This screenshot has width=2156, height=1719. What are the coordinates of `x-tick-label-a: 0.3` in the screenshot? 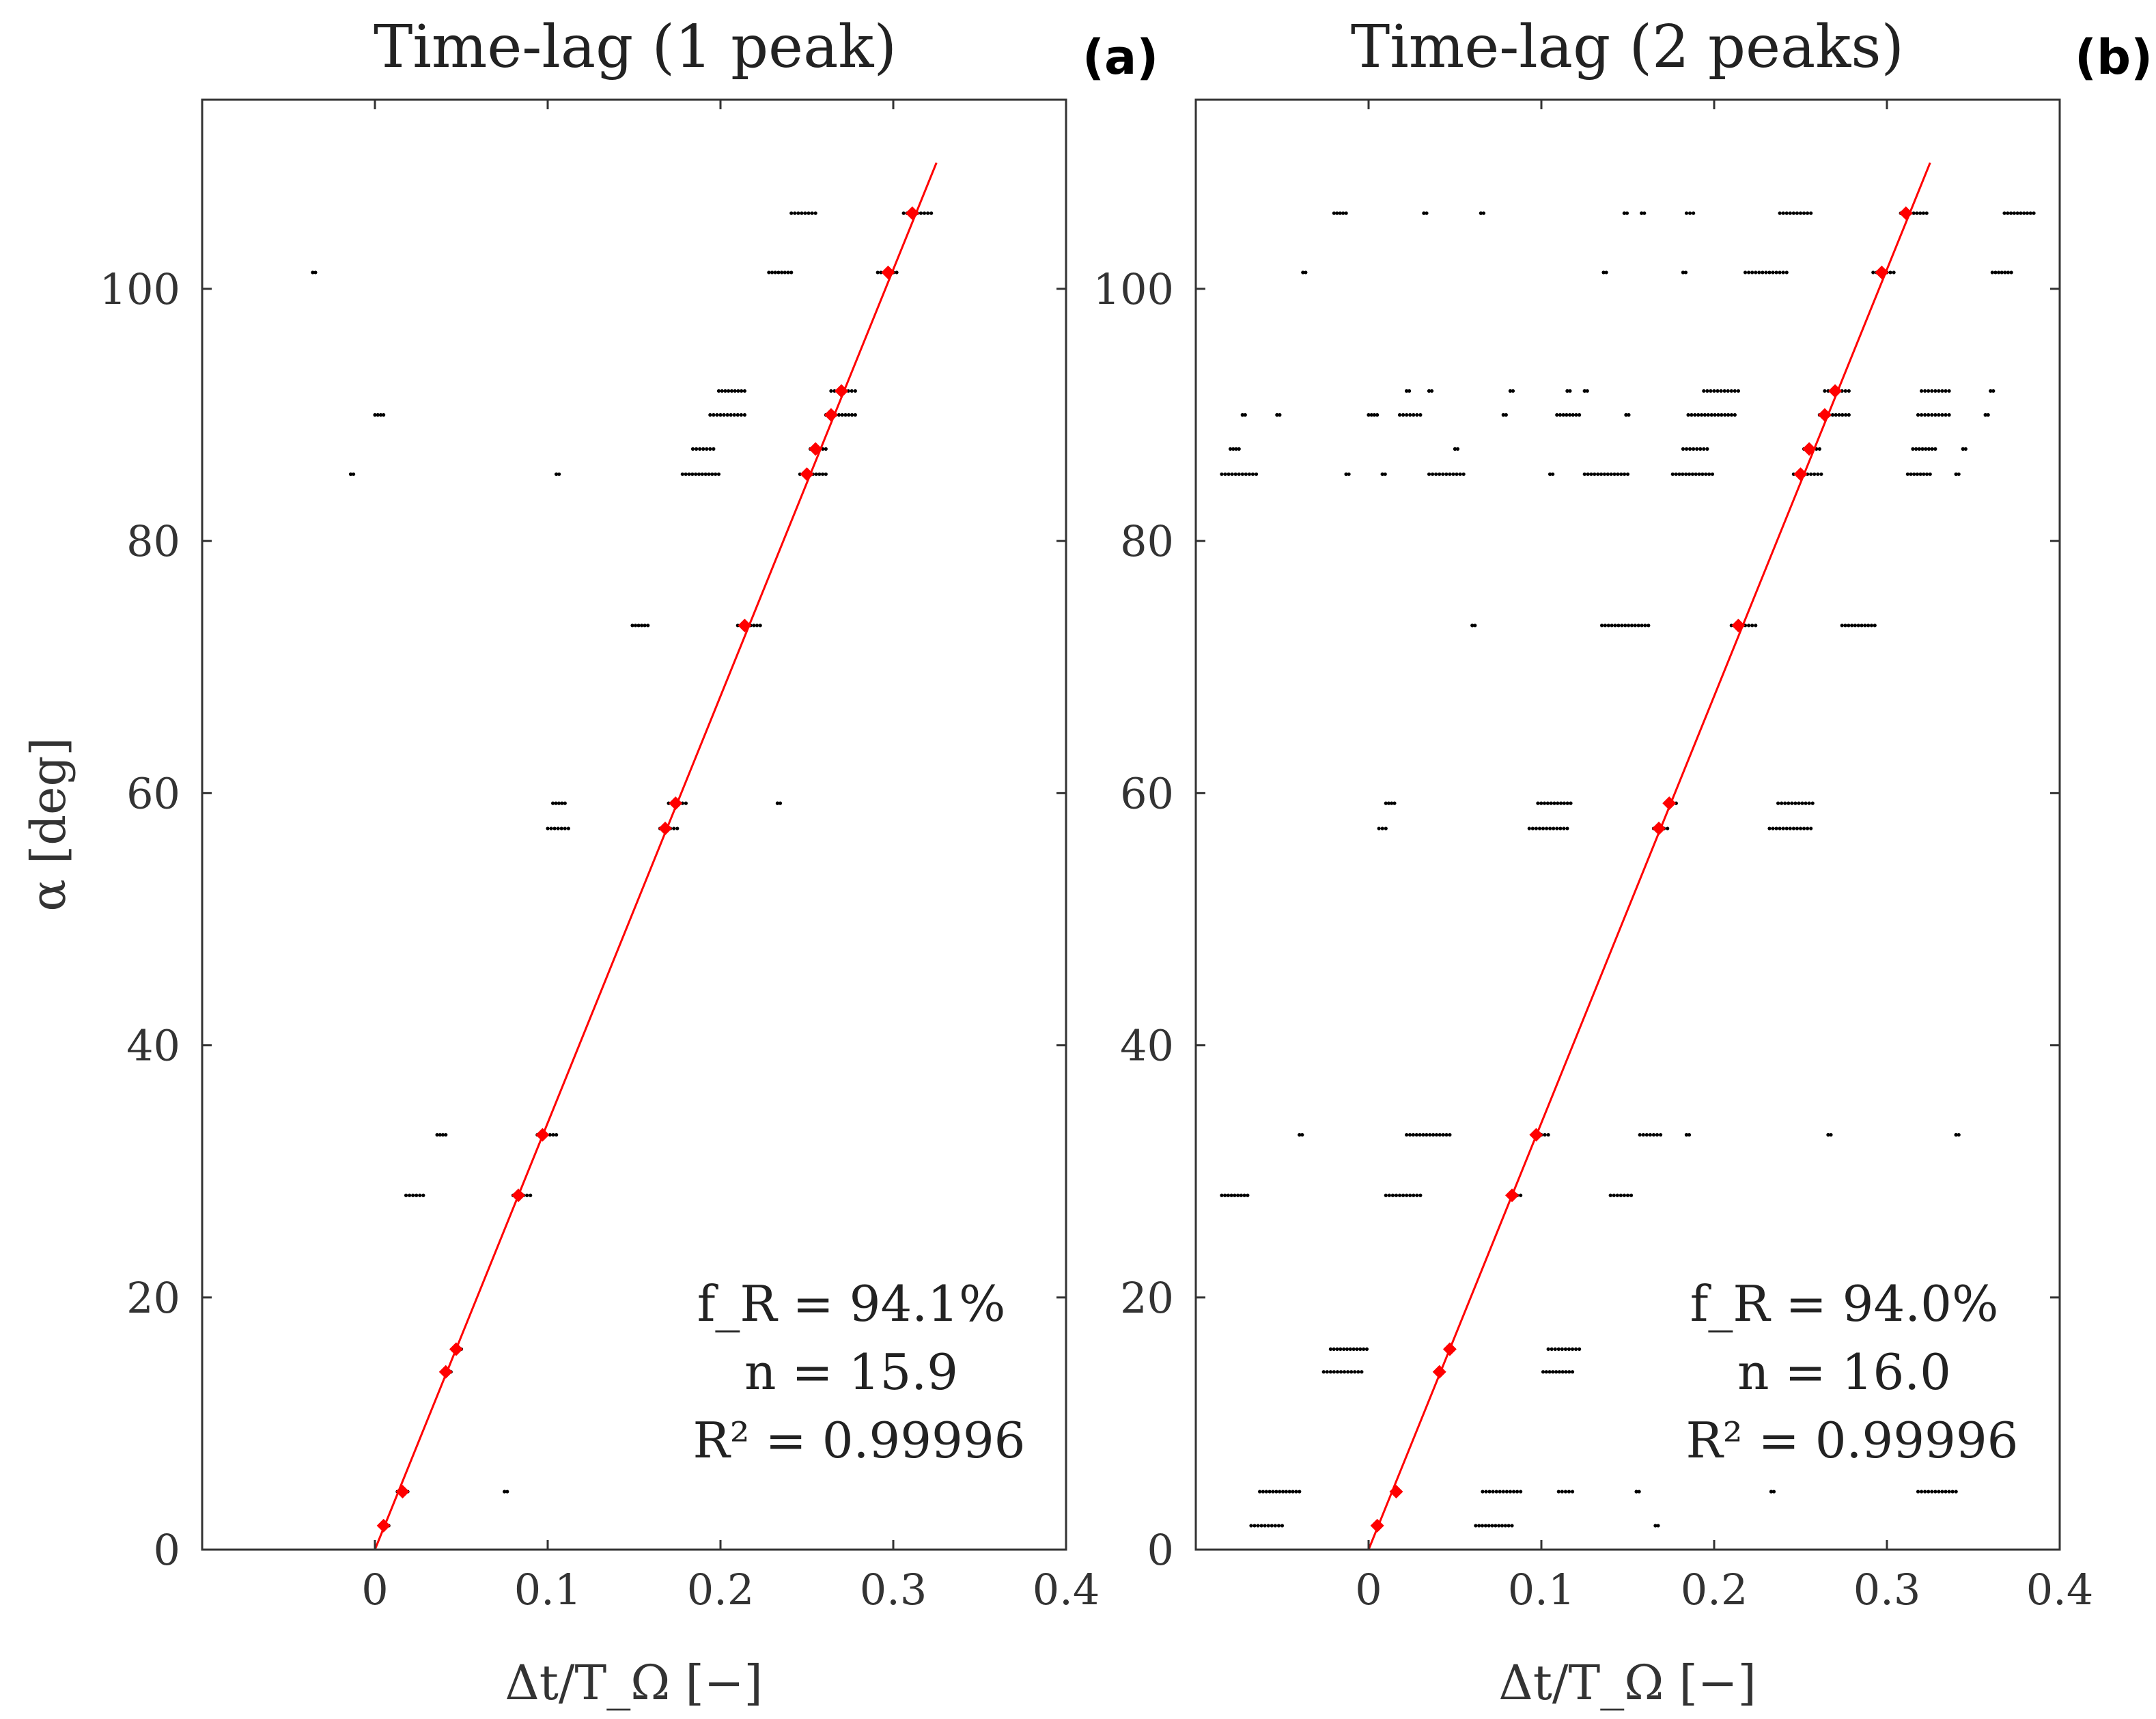 It's located at (893, 1590).